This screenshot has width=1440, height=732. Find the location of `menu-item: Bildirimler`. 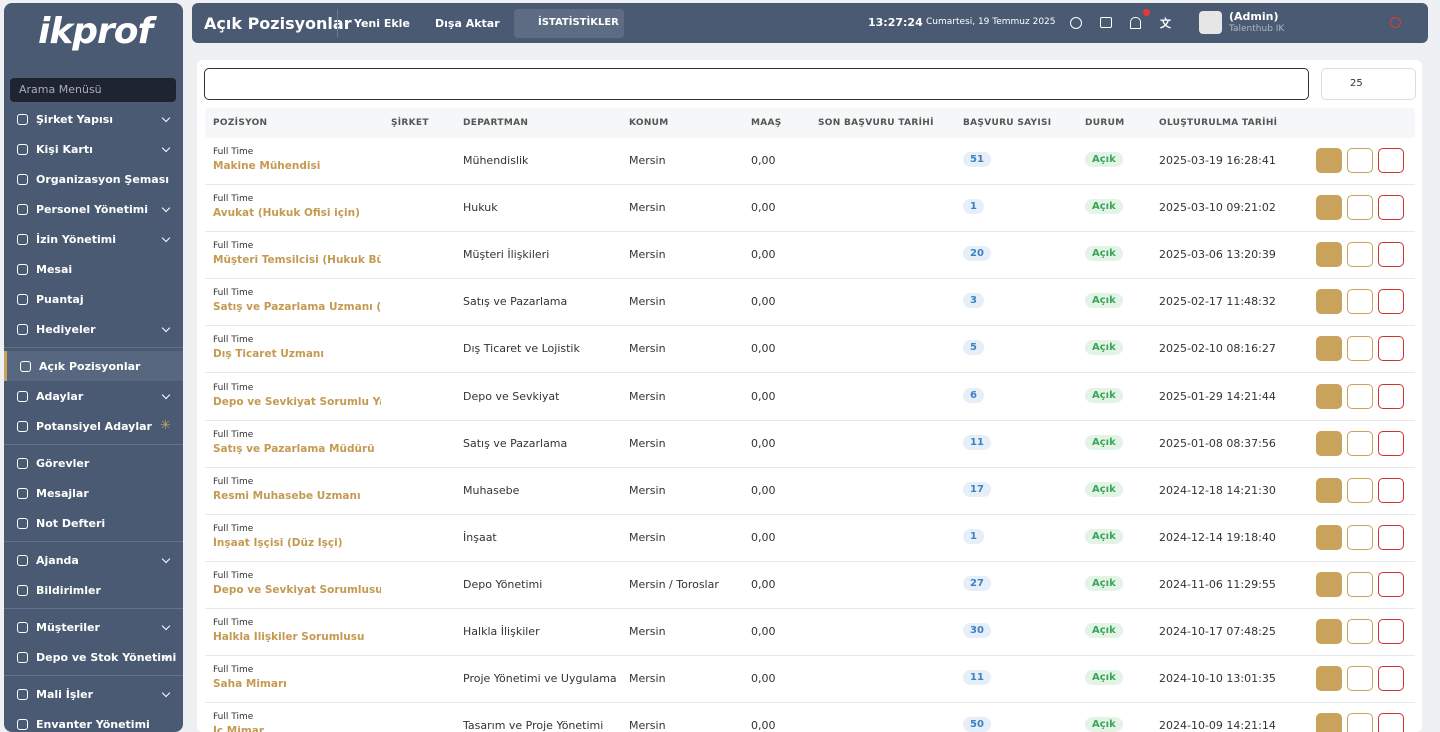

menu-item: Bildirimler is located at coordinates (93, 590).